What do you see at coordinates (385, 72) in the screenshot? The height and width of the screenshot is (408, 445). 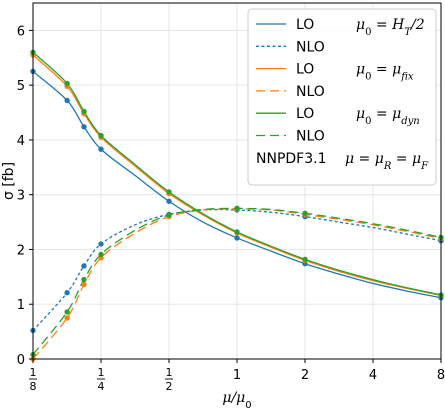 I see `legend-scale-annotation: μ0 = μfix` at bounding box center [385, 72].